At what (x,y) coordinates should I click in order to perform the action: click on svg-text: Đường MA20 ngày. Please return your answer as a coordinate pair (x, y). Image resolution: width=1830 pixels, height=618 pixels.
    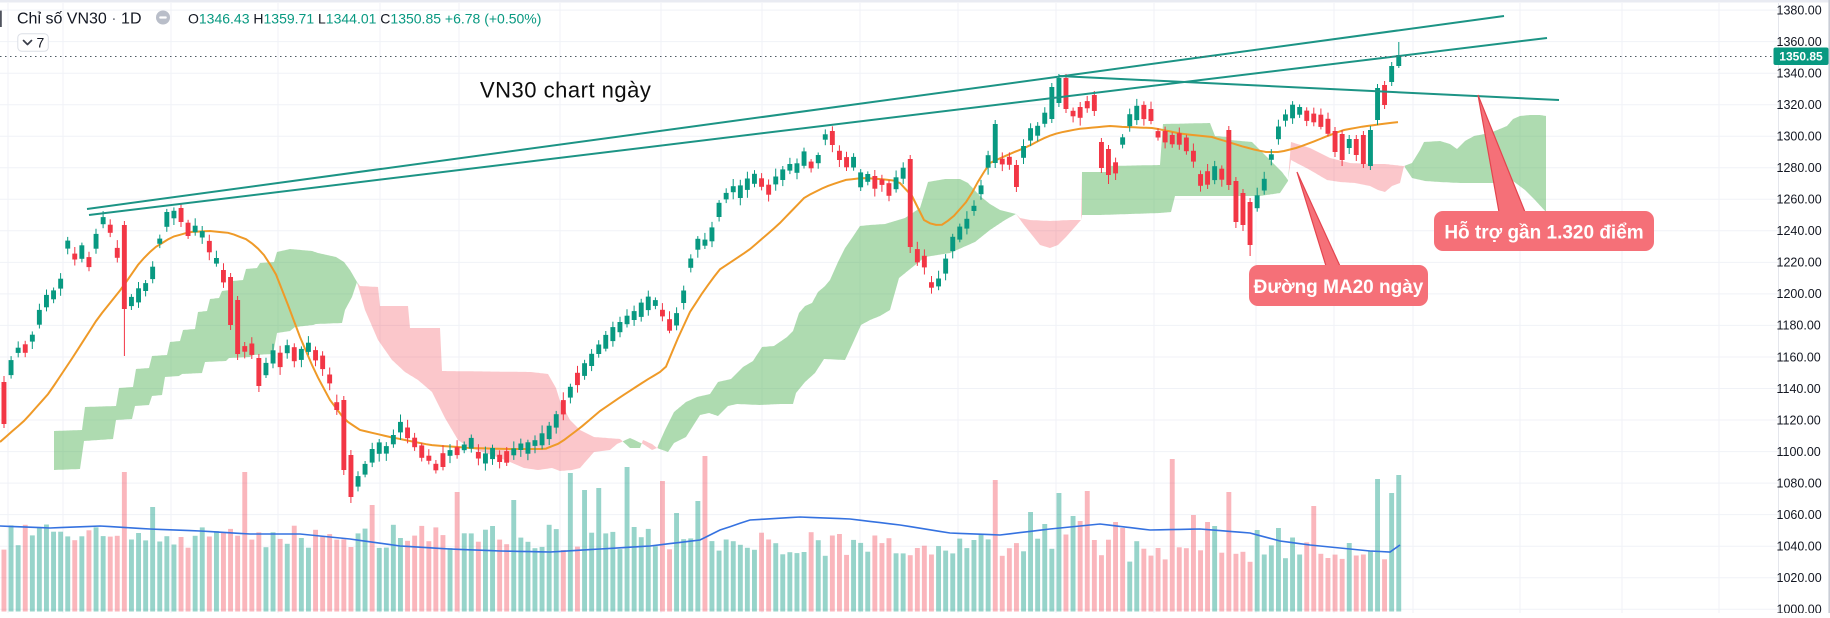
    Looking at the image, I should click on (1339, 287).